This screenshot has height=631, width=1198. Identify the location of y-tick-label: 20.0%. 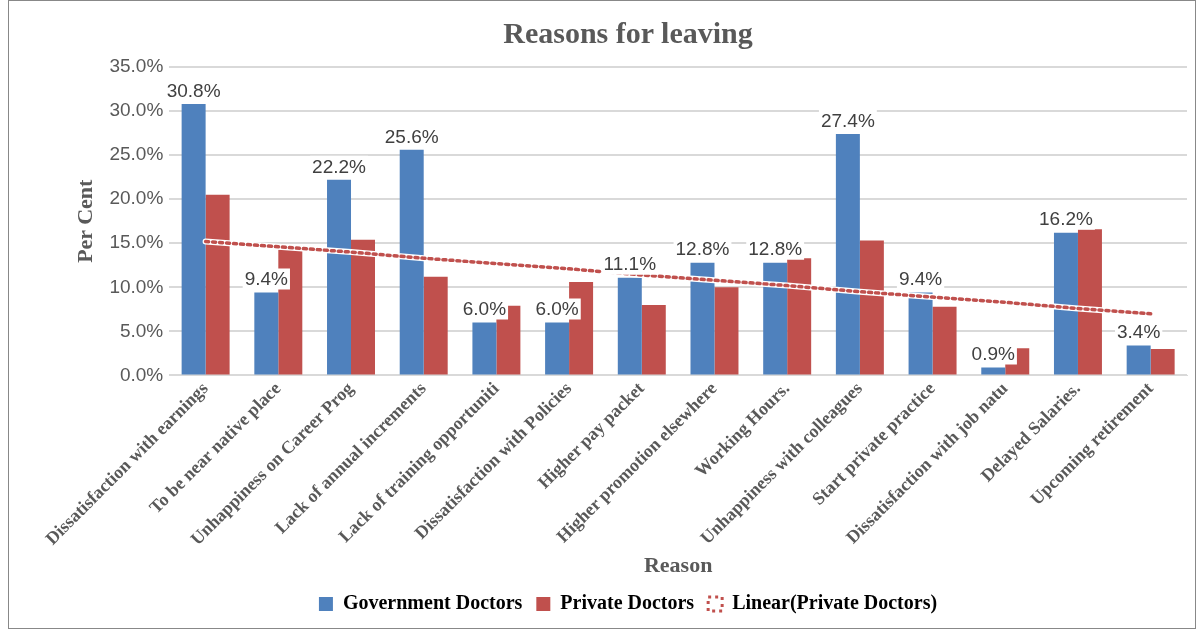
(136, 198).